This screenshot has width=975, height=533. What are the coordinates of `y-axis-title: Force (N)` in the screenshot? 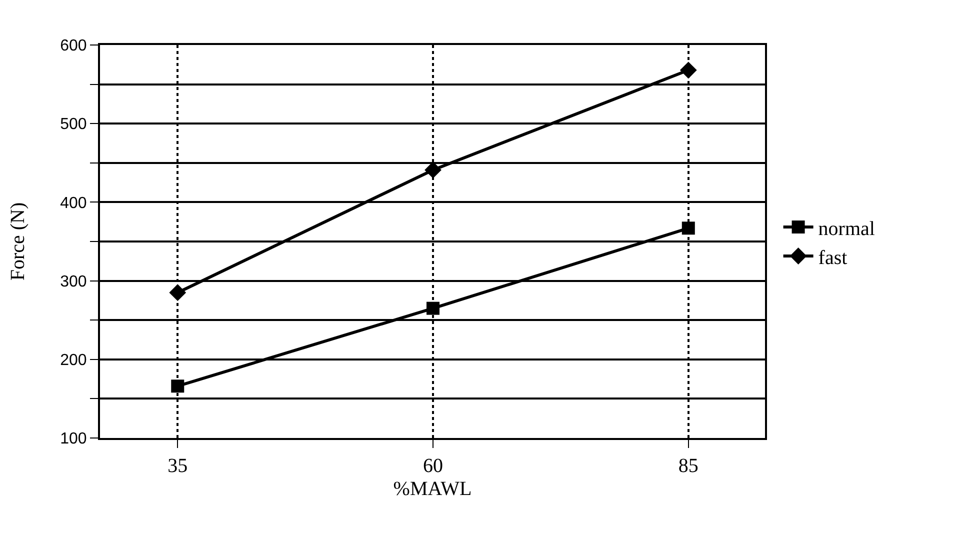 It's located at (18, 241).